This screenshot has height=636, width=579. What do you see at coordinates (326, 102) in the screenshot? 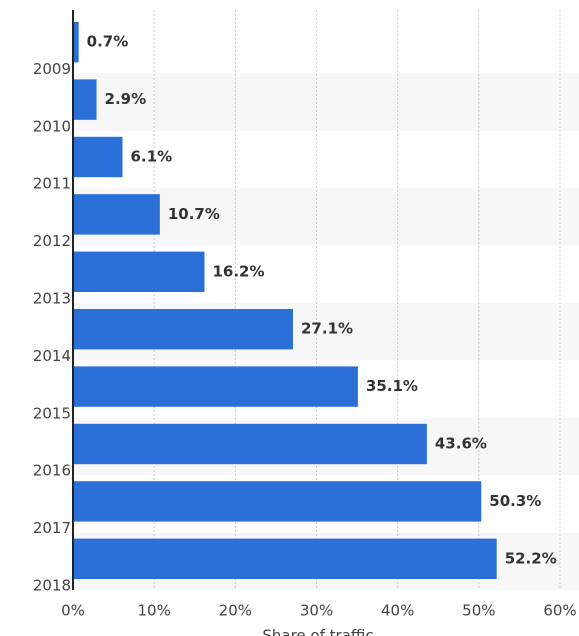
I see `row-stripe` at bounding box center [326, 102].